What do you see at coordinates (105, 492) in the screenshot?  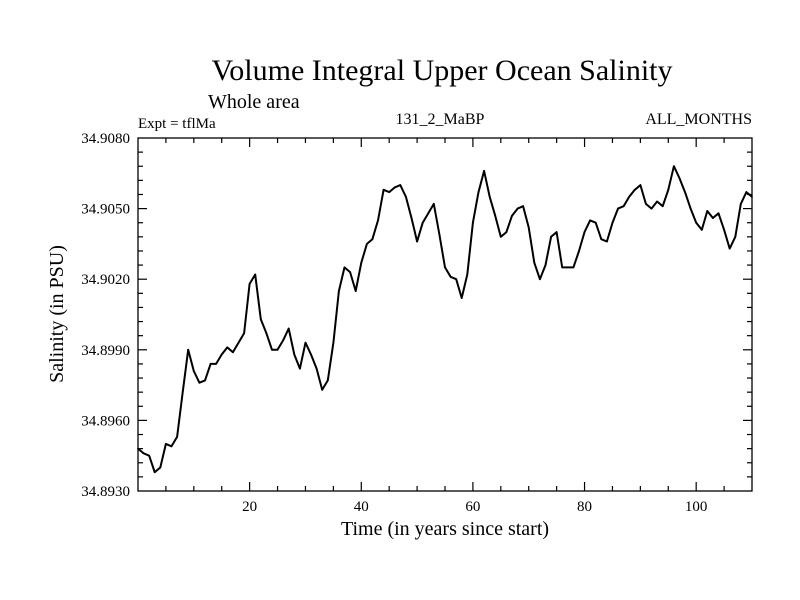 I see `y-tick-label: 34.8930` at bounding box center [105, 492].